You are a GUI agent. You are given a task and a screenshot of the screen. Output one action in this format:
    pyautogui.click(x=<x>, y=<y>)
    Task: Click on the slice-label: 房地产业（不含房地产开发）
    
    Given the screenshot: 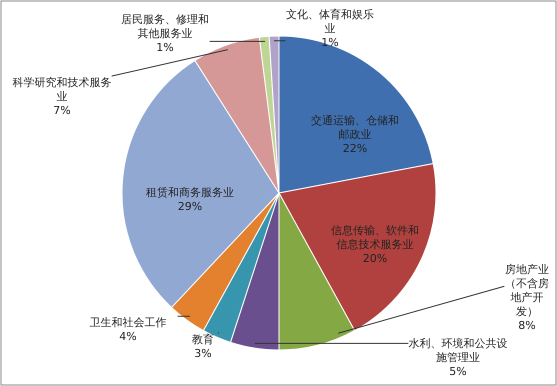 What is the action you would take?
    pyautogui.click(x=527, y=291)
    